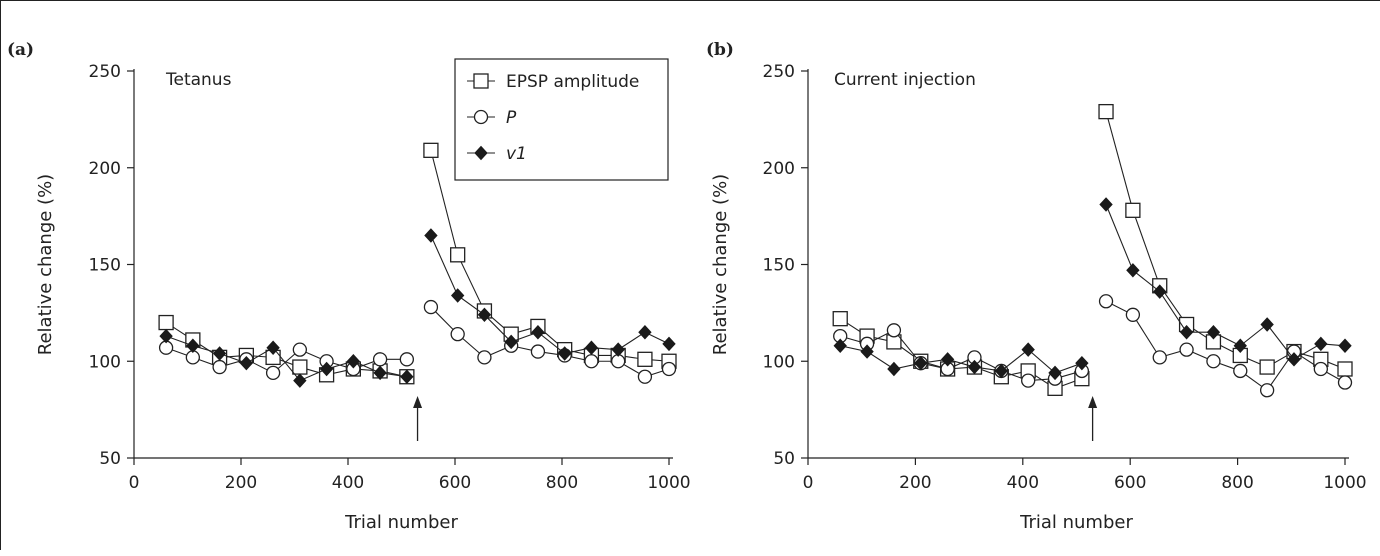  I want to click on legend-label: P, so click(511, 118).